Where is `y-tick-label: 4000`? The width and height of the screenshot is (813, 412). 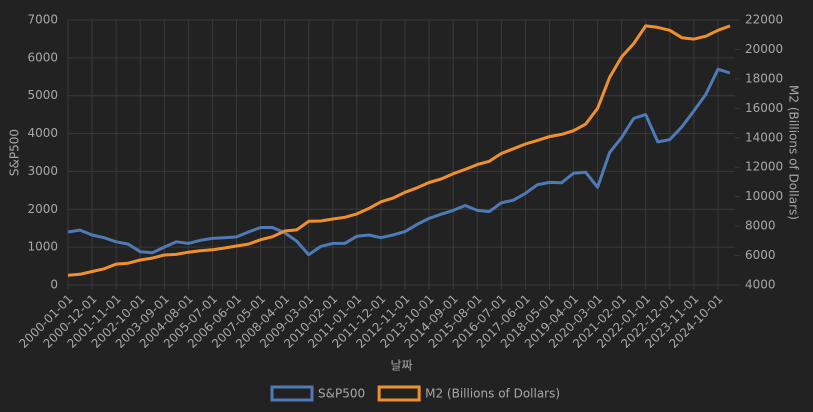
y-tick-label: 4000 is located at coordinates (42, 133).